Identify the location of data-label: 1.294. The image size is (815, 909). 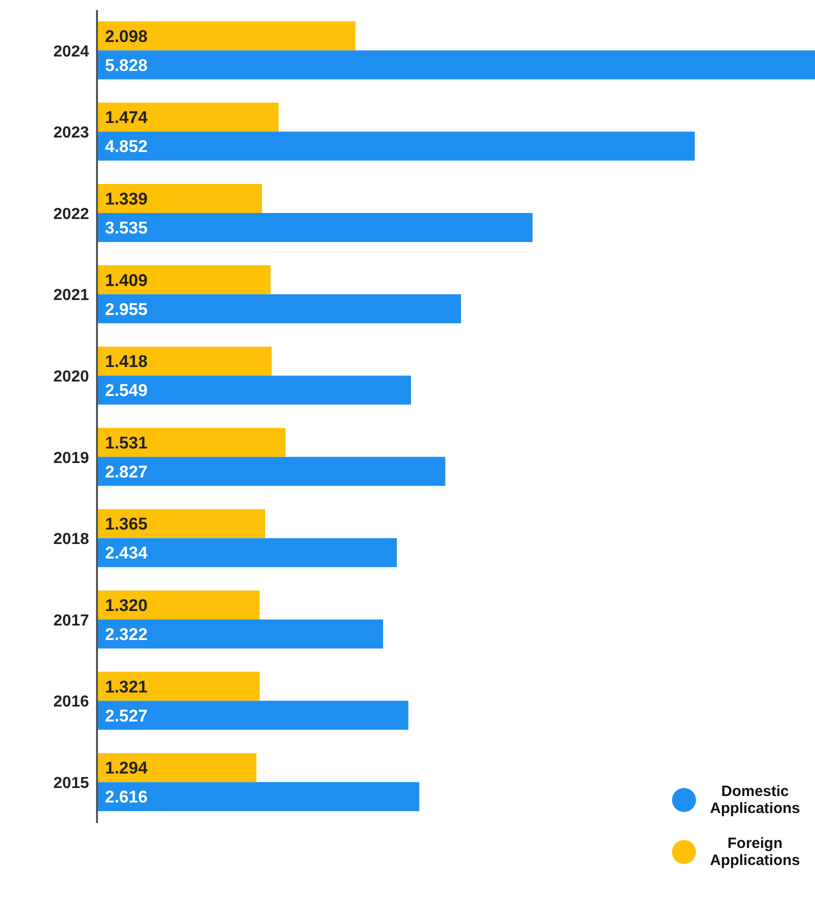
(126, 768).